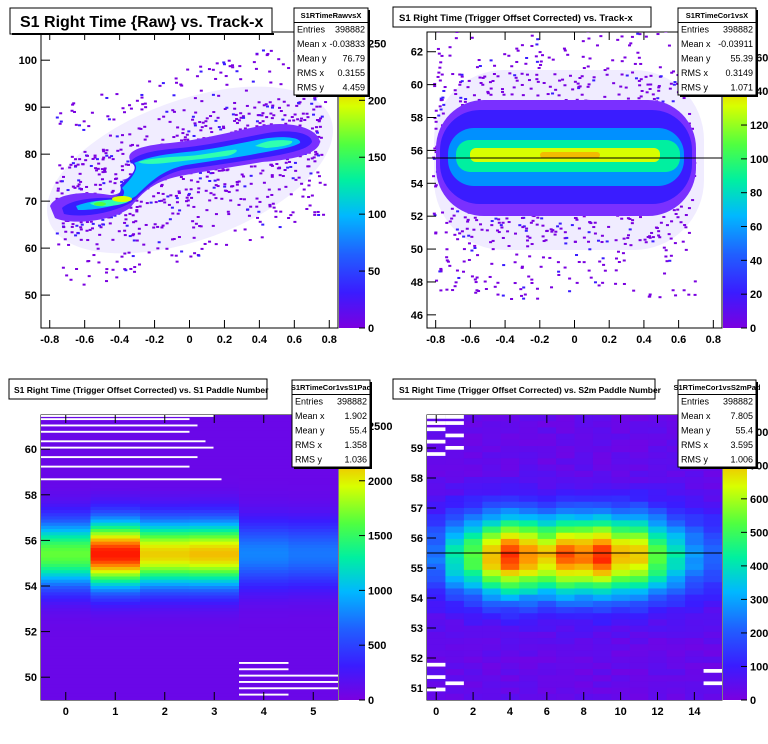 This screenshot has width=768, height=744. What do you see at coordinates (678, 340) in the screenshot?
I see `x-tick-label: 0.6` at bounding box center [678, 340].